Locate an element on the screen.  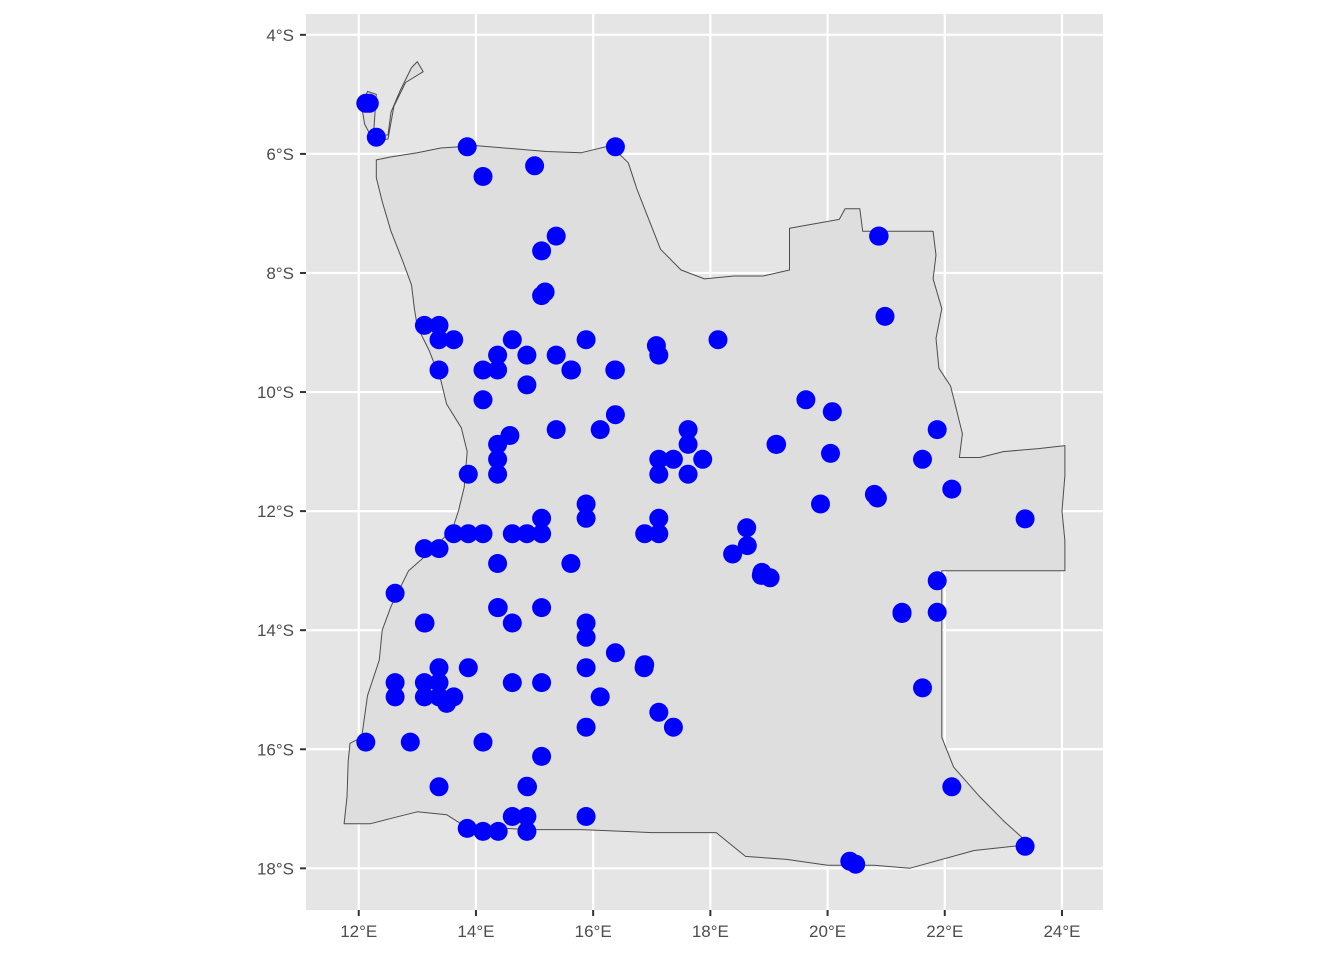
y-tick-label: 14°S is located at coordinates (275, 630).